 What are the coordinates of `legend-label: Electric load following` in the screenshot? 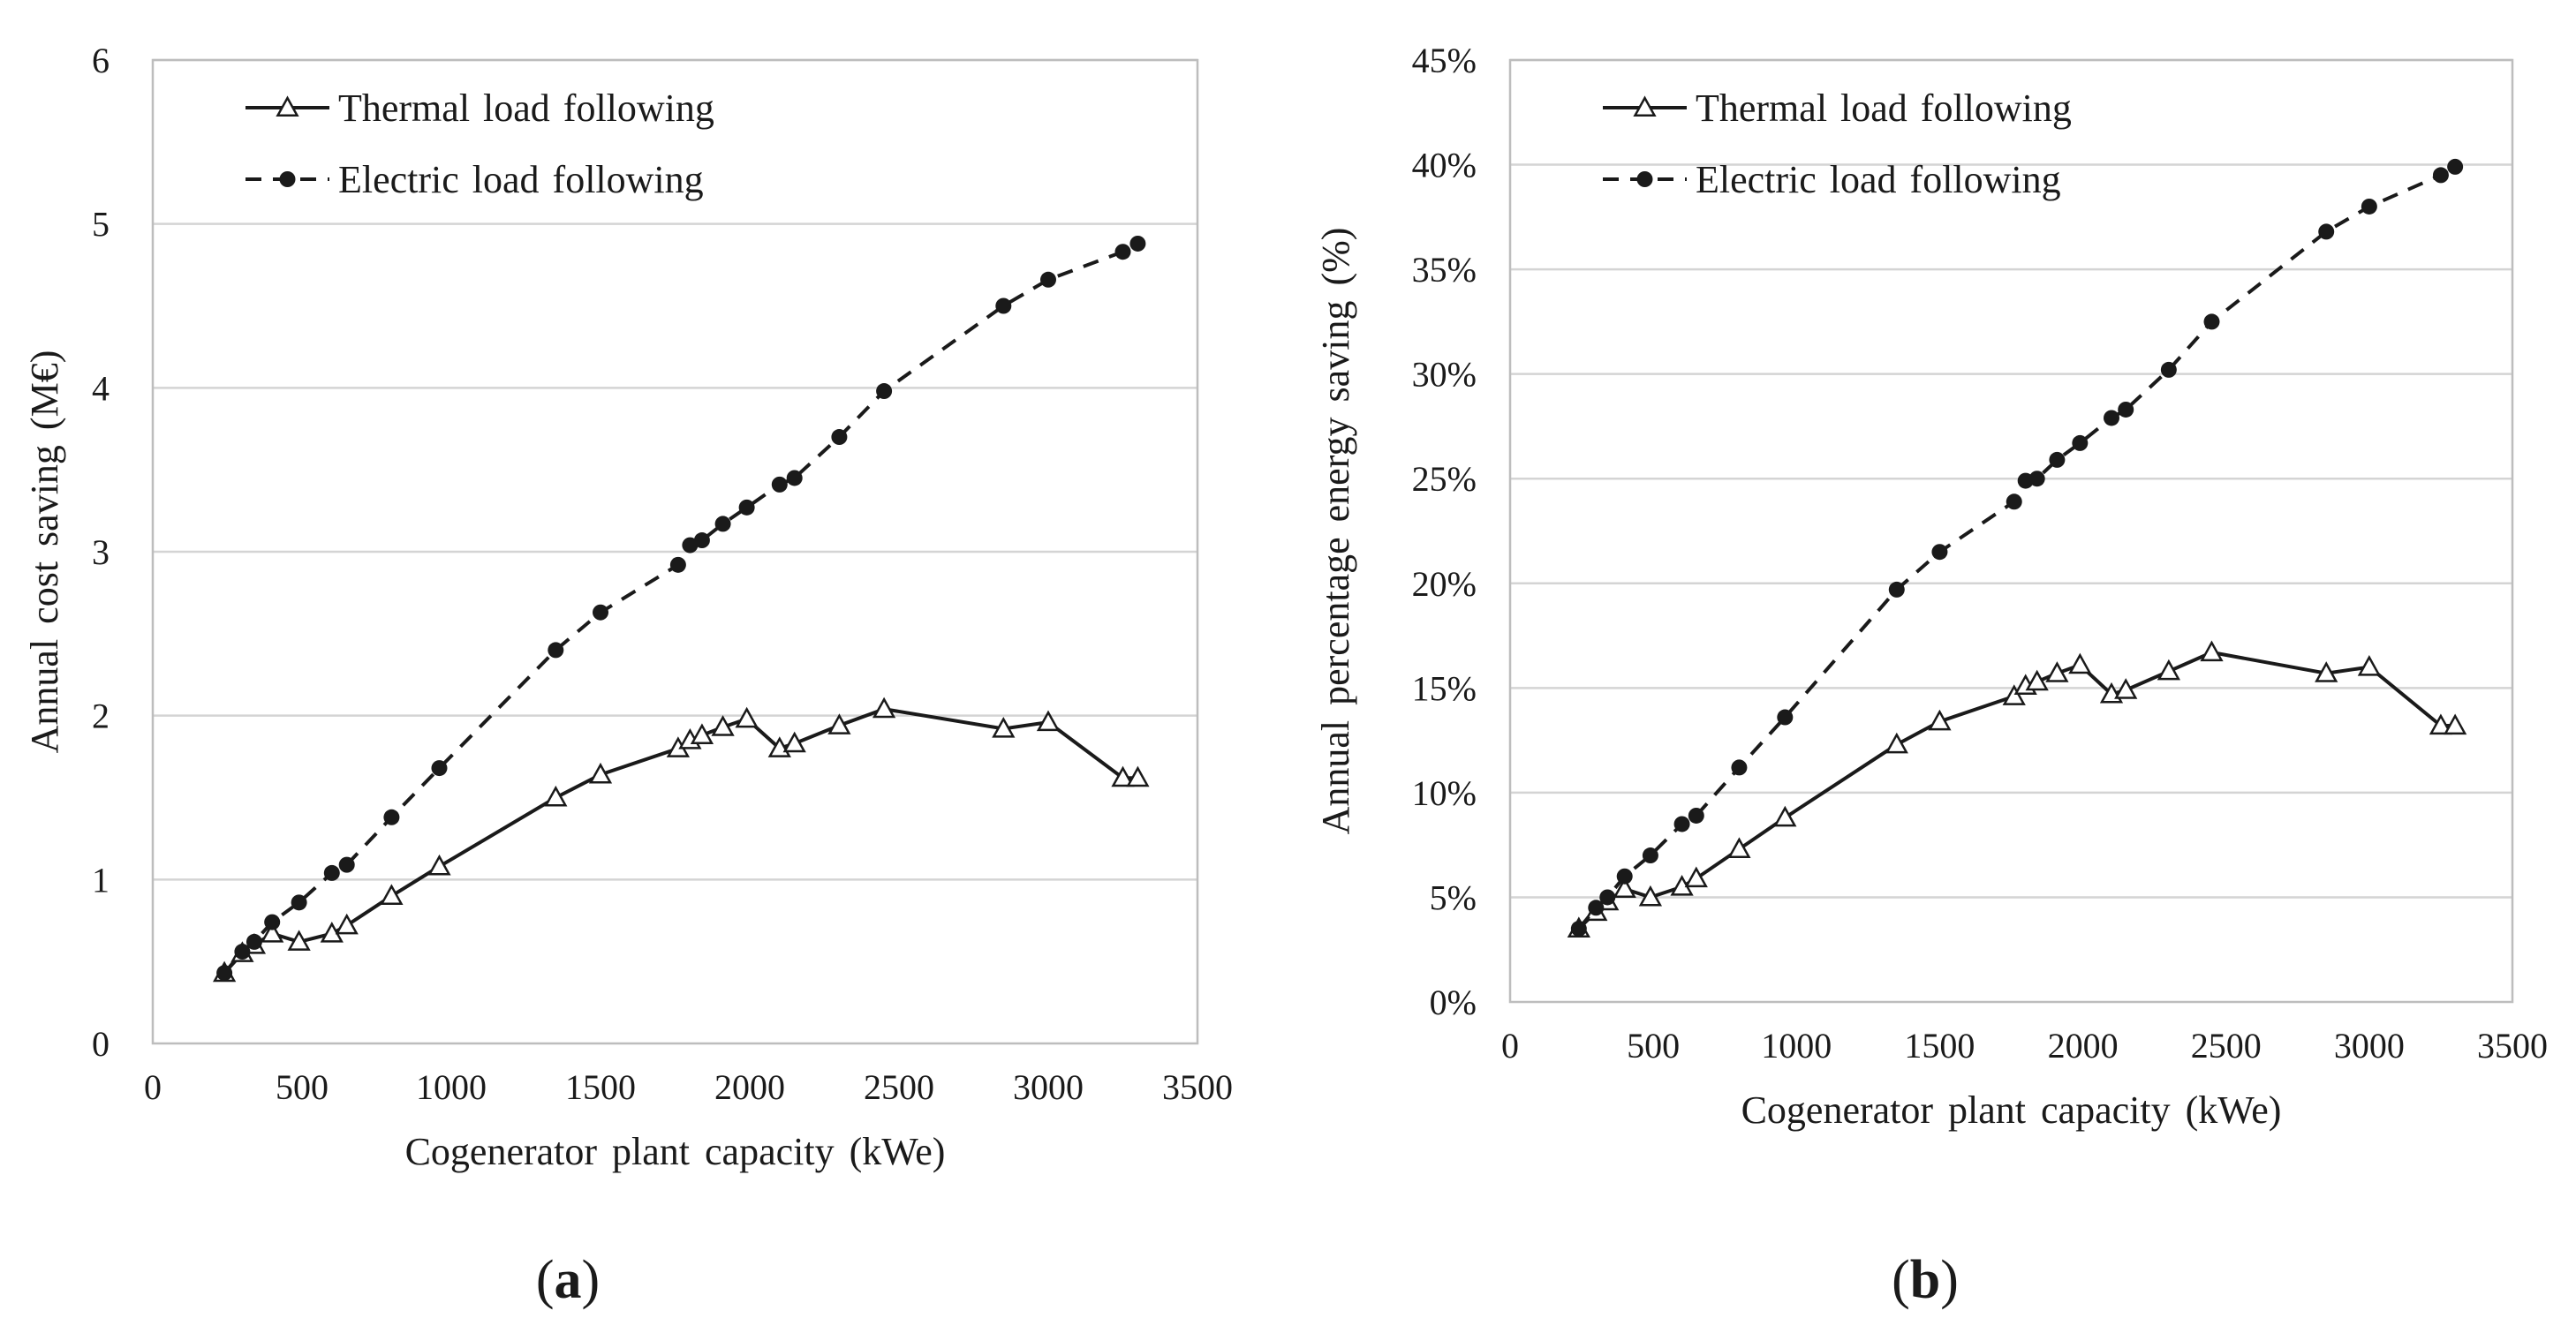 It's located at (1878, 180).